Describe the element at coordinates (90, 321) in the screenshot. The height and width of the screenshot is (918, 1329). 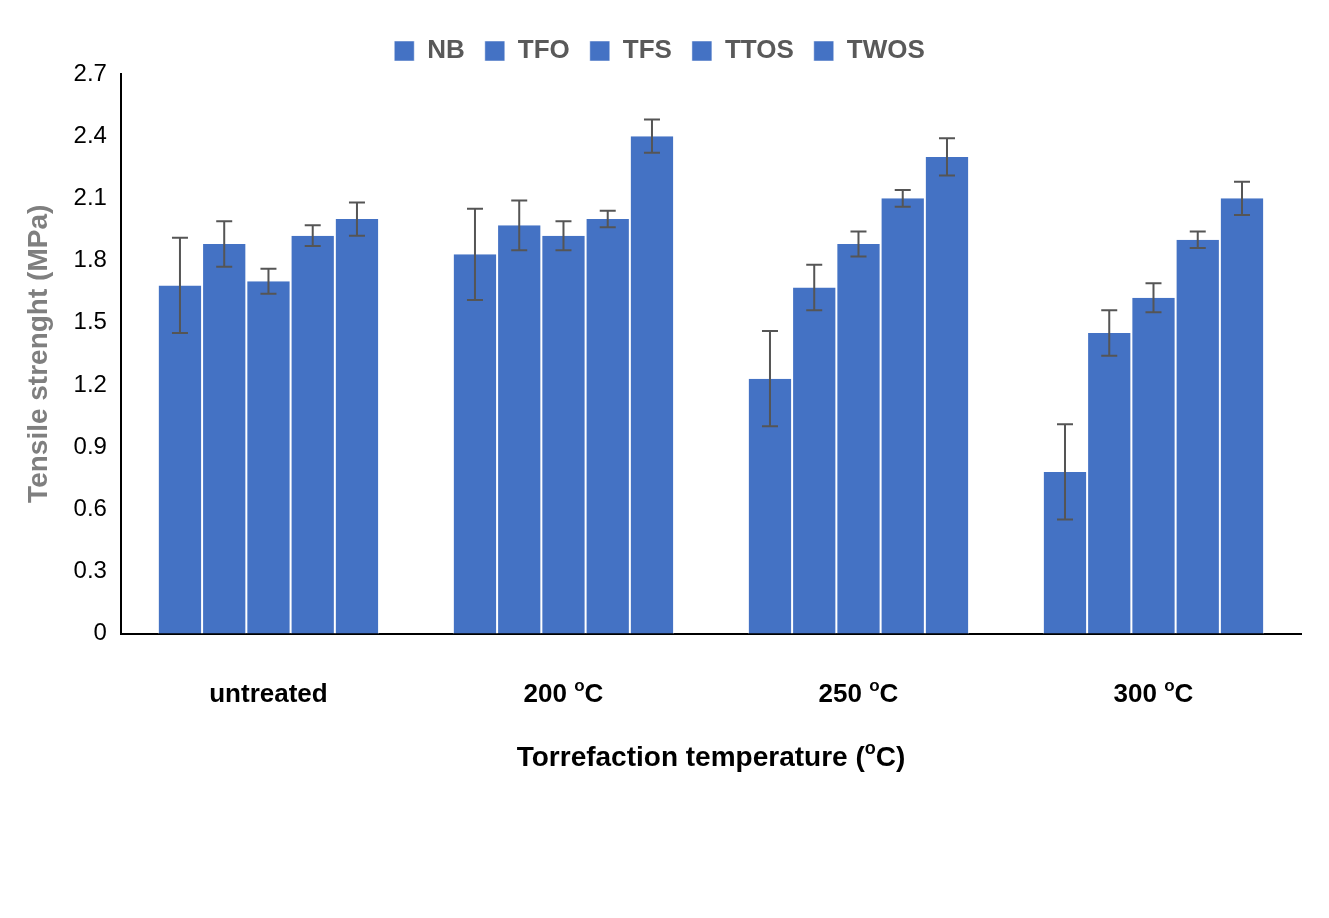
I see `y-tick-label: 1.5` at that location.